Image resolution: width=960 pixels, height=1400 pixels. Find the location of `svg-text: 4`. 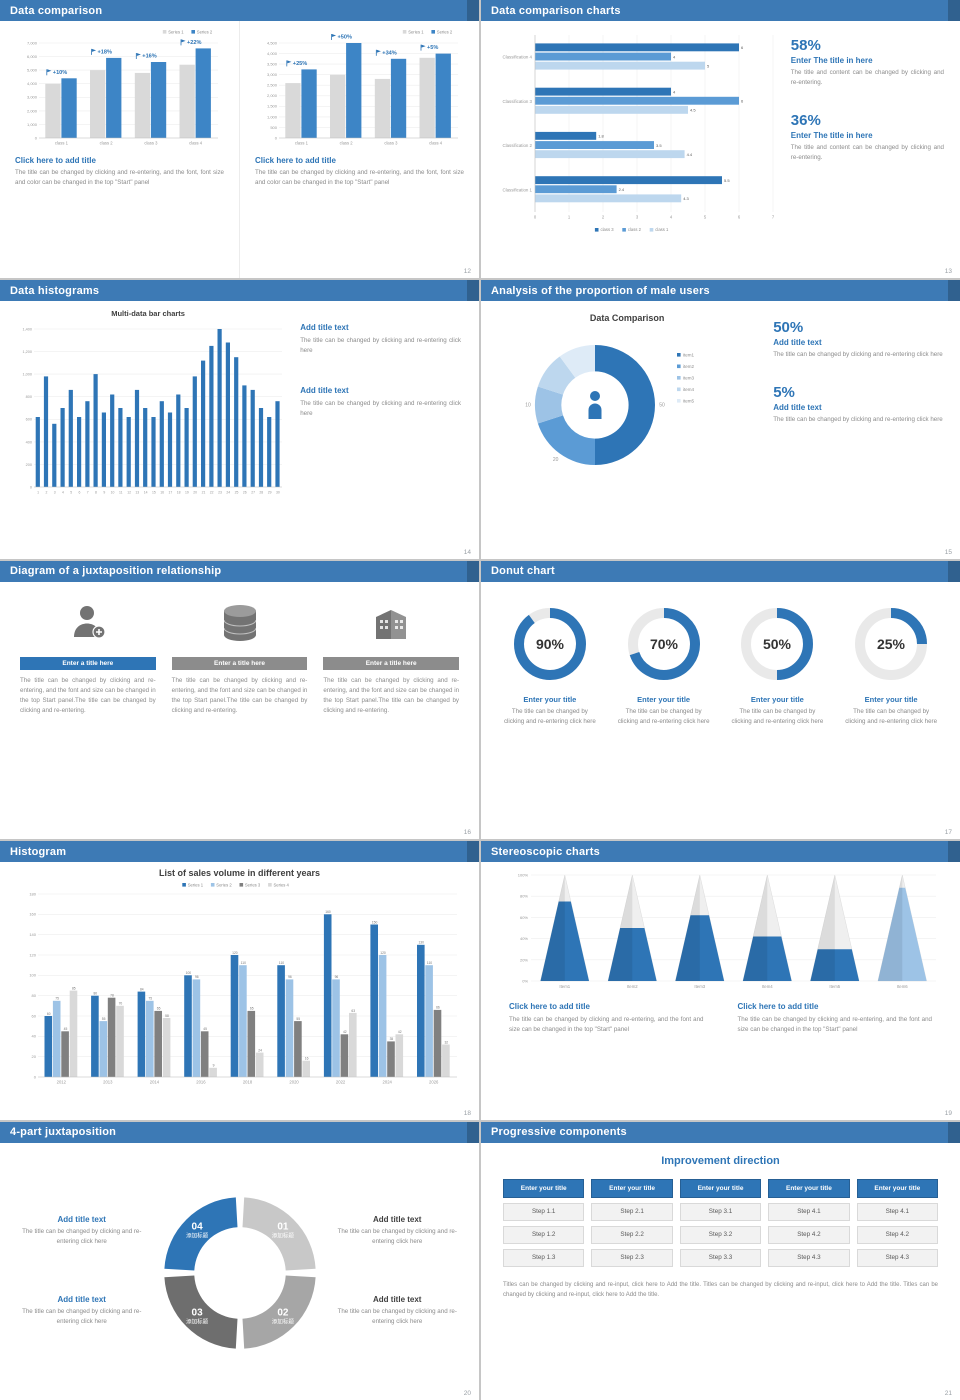

svg-text: 4 is located at coordinates (674, 91).